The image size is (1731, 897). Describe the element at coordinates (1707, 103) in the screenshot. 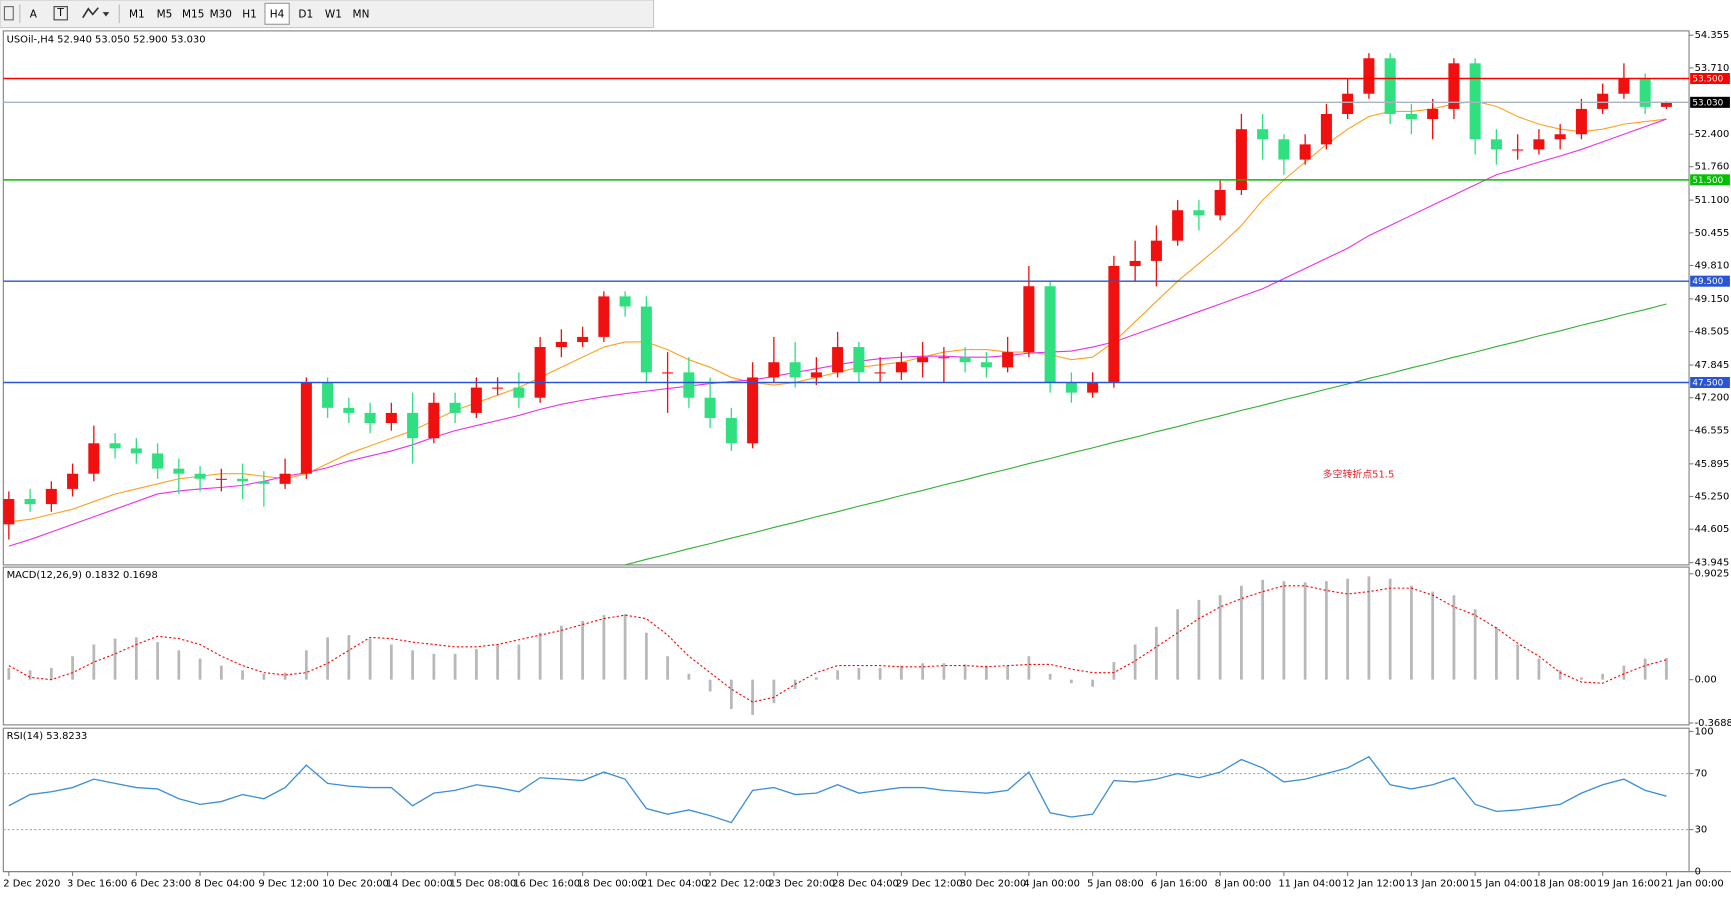

I see `level-label: 53.030` at that location.